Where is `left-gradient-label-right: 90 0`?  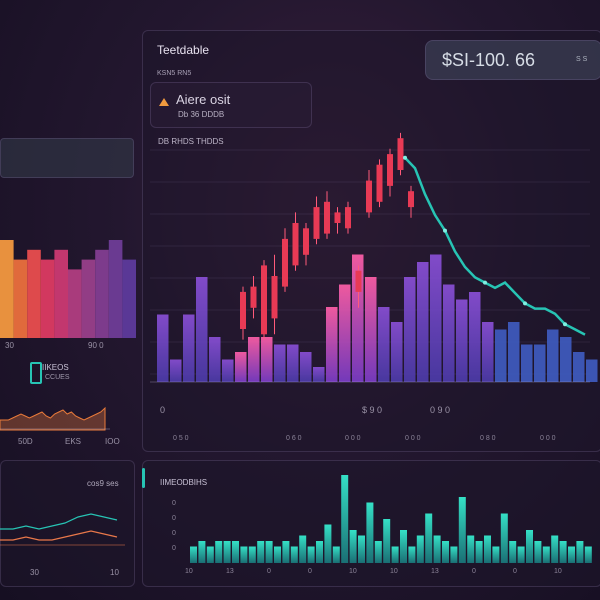
left-gradient-label-right: 90 0 is located at coordinates (96, 345).